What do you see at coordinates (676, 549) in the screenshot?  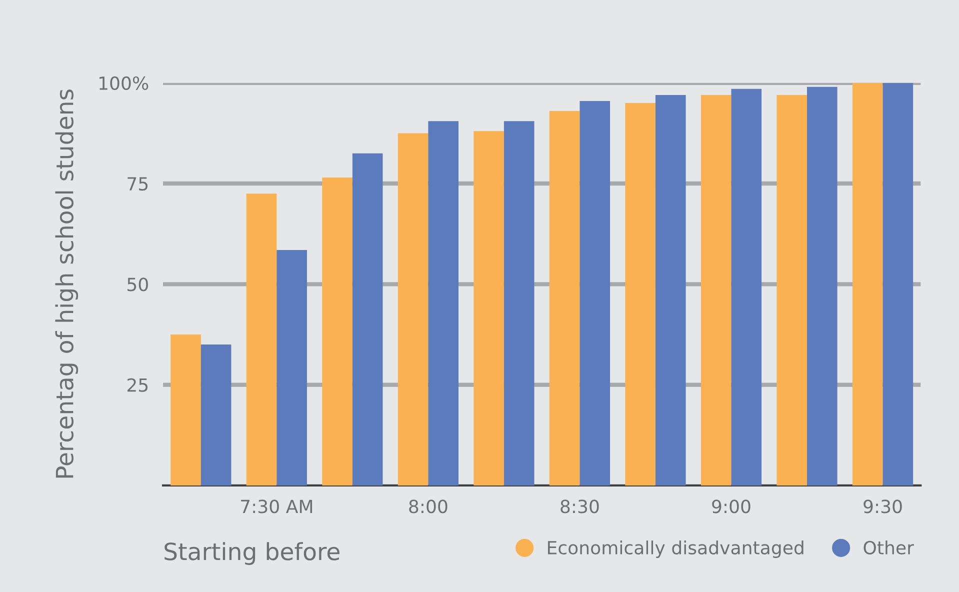 I see `legend-label: Economically disadvantaged` at bounding box center [676, 549].